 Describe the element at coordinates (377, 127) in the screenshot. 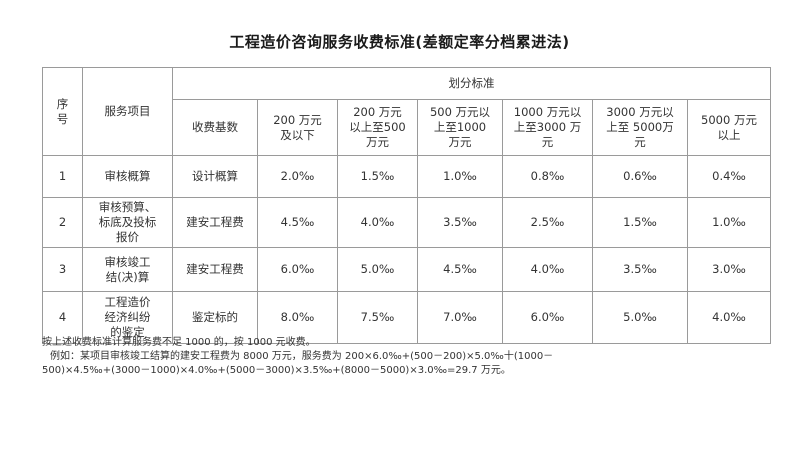

I see `header-tier: 200 万元以上至500 万元` at that location.